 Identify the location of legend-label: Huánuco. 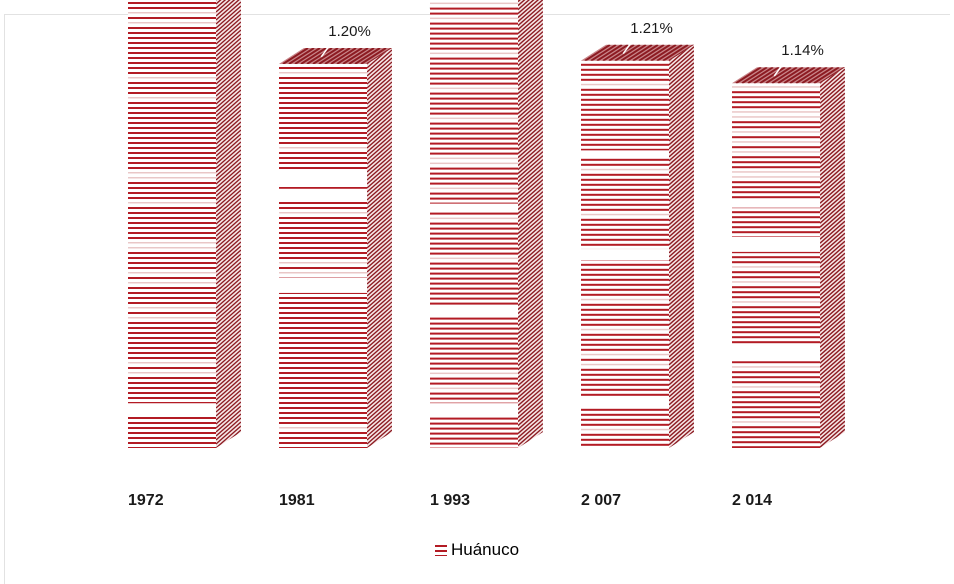
(485, 549).